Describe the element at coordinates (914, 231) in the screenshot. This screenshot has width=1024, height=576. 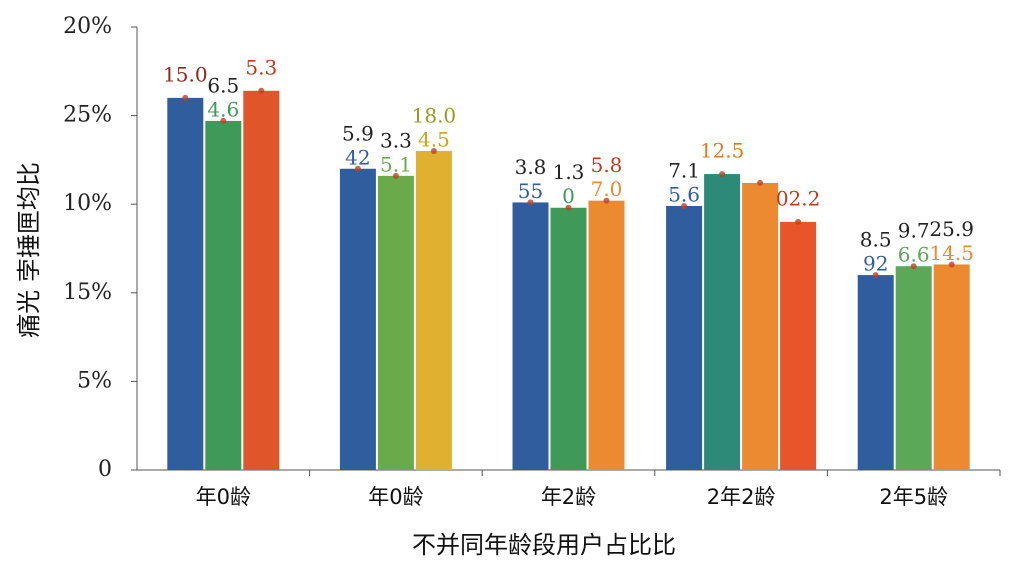
I see `data-label: 9.7` at that location.